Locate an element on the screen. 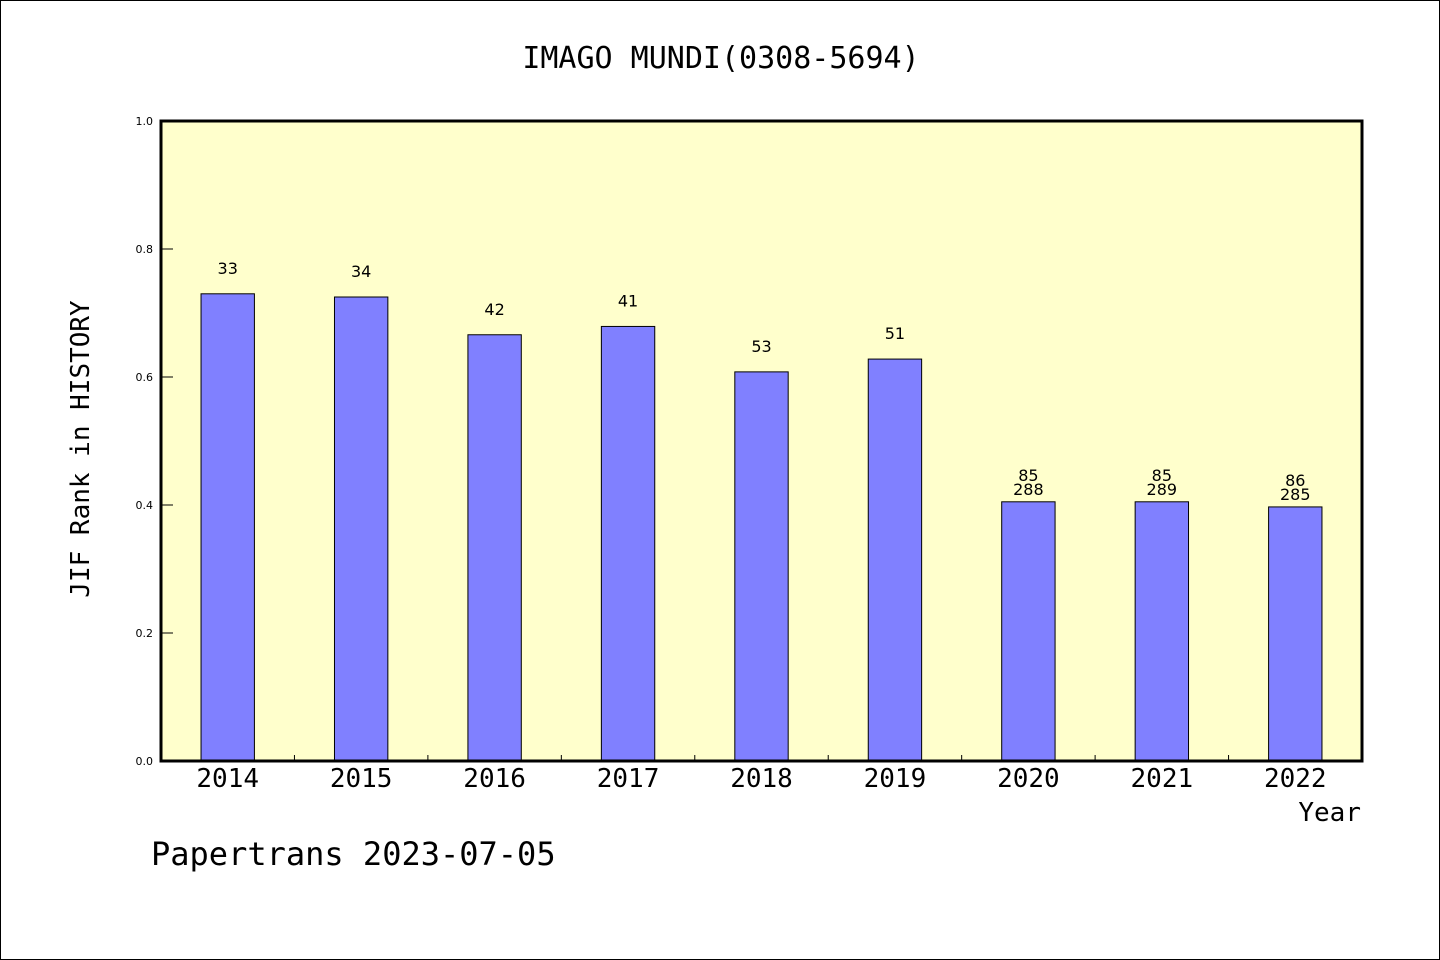  x-tick-label: 2019 is located at coordinates (895, 779).